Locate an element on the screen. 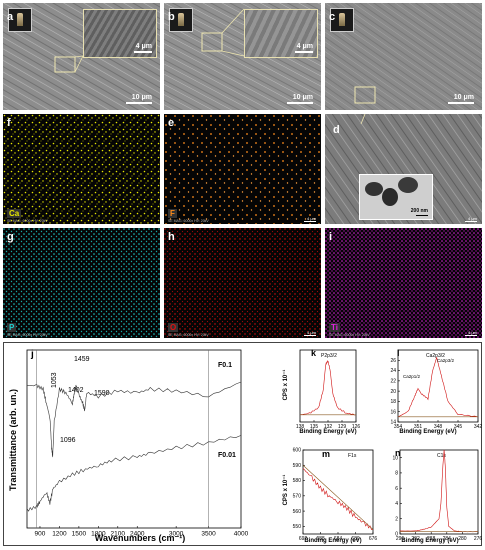 The height and width of the screenshot is (550, 485). inset-scale-label: 200 nm is located at coordinates (419, 211).